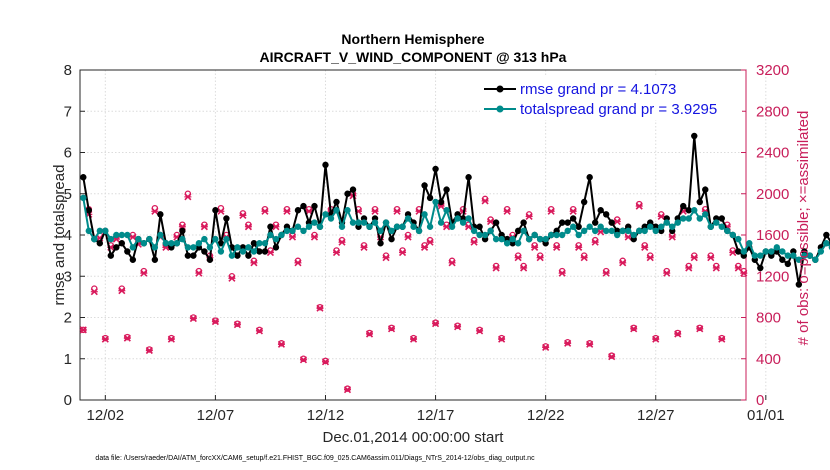  What do you see at coordinates (216, 415) in the screenshot?
I see `x-tick-label: 12/07` at bounding box center [216, 415].